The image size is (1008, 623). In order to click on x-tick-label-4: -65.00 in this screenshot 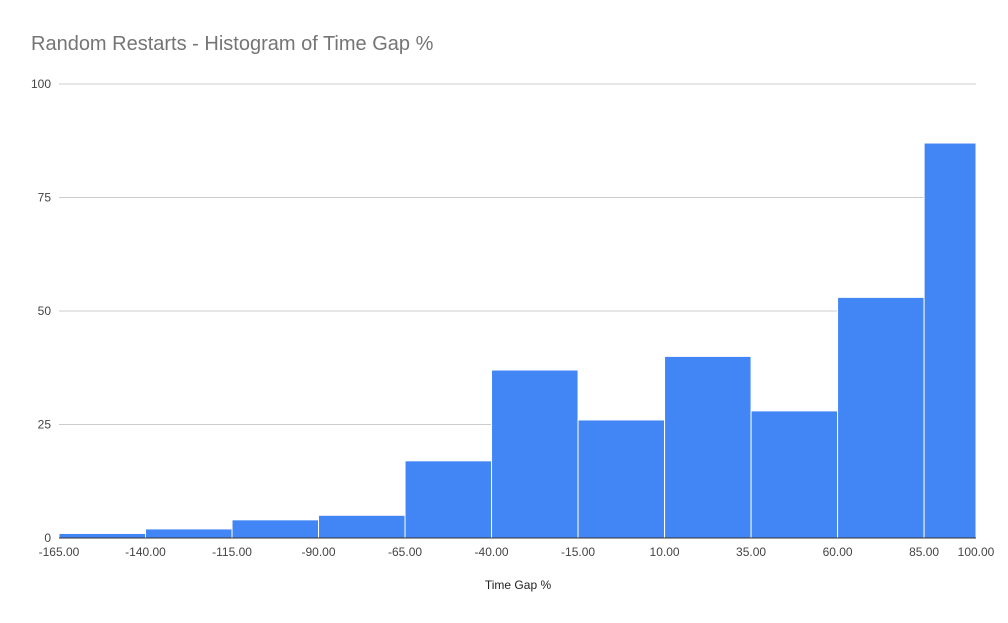, I will do `click(405, 552)`.